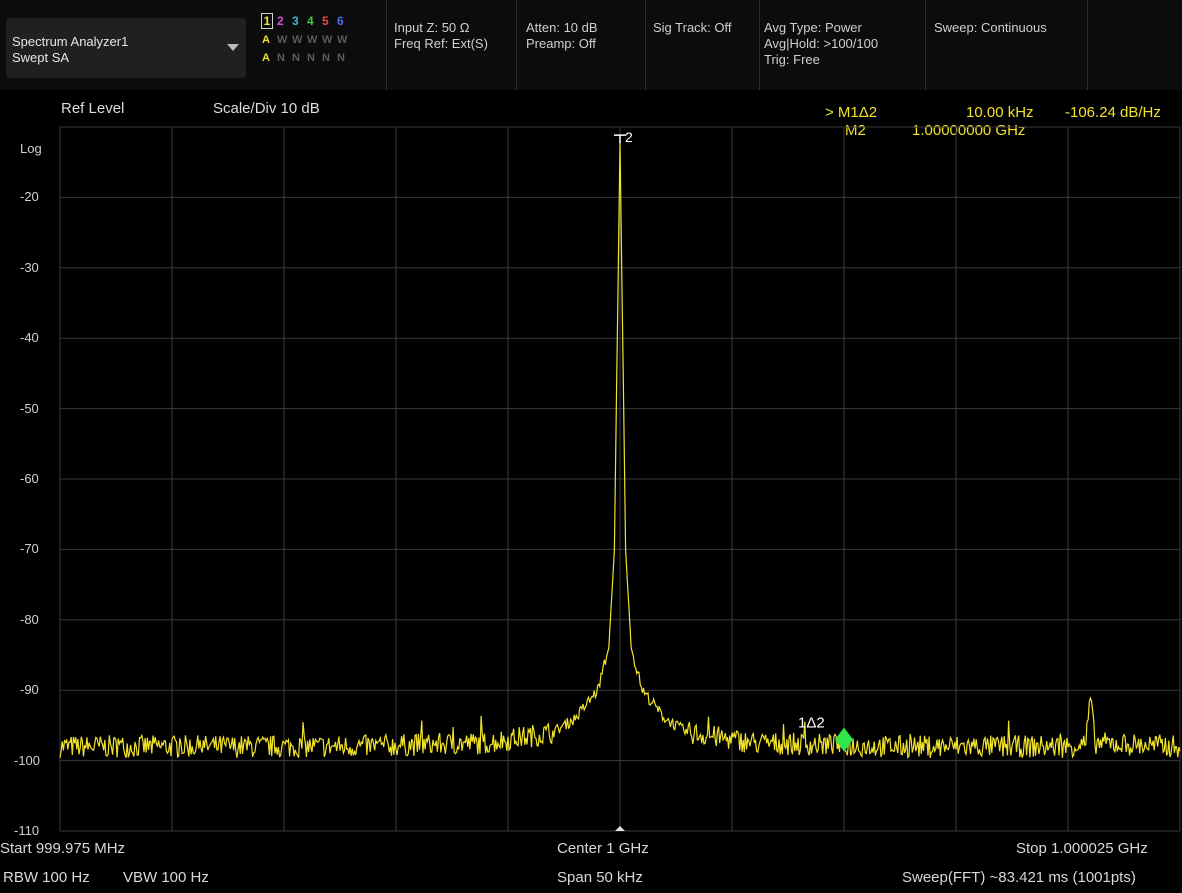 Image resolution: width=1182 pixels, height=893 pixels. I want to click on marker-delta-freq: 10.00 kHz, so click(1000, 112).